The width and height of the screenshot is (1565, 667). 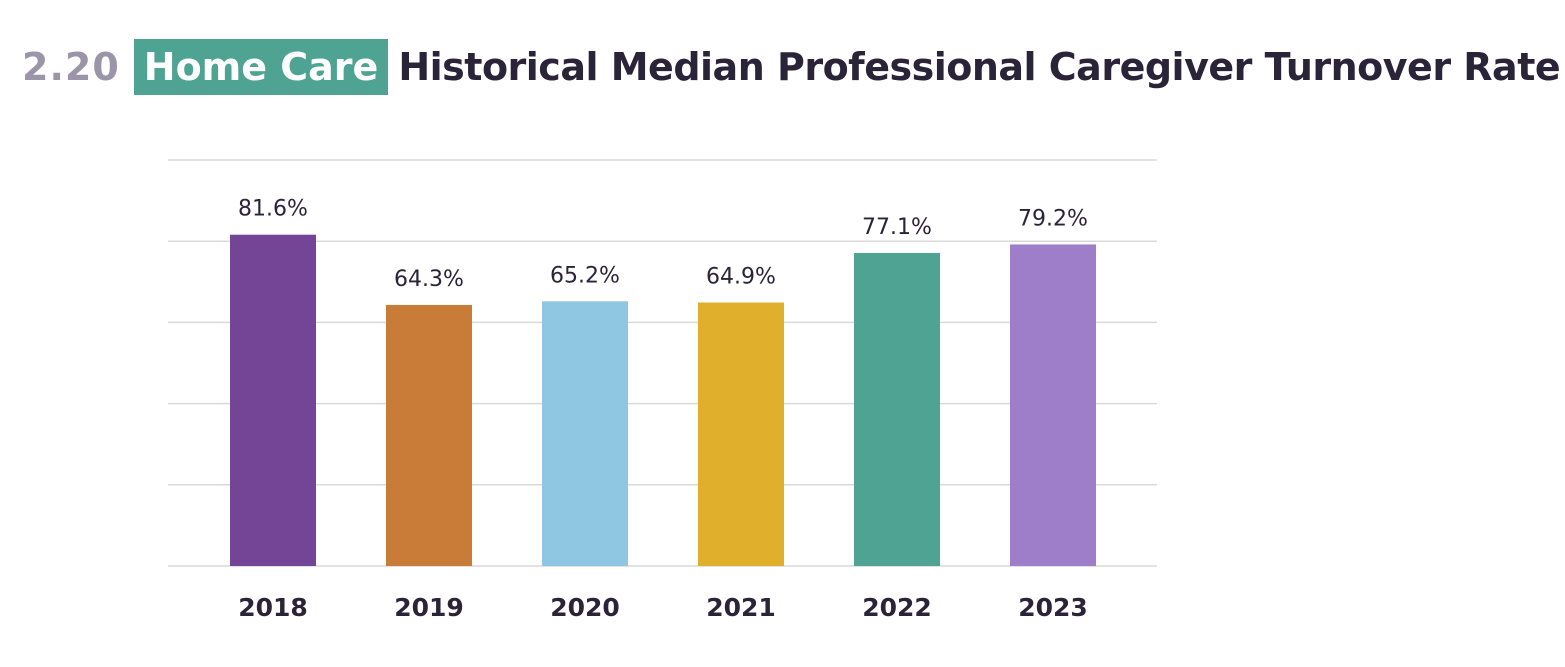 I want to click on x-tick-label: 2021, so click(x=741, y=607).